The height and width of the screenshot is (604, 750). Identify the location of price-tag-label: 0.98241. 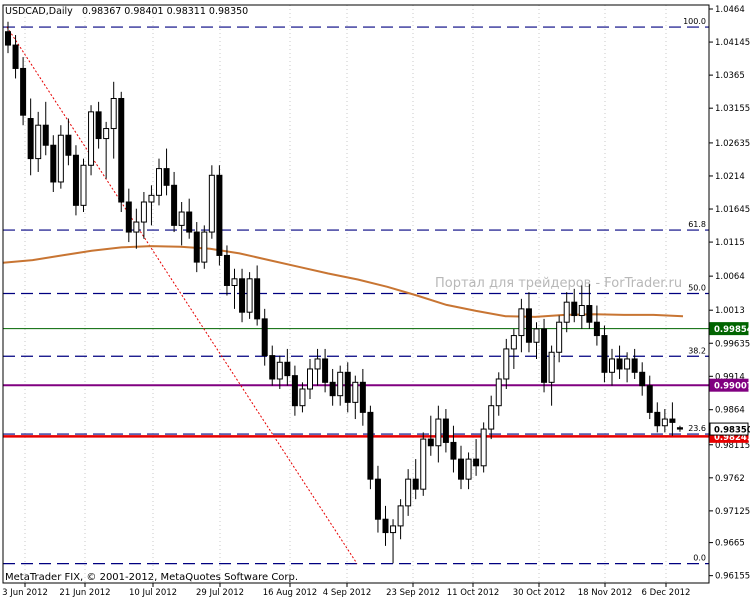
(732, 438).